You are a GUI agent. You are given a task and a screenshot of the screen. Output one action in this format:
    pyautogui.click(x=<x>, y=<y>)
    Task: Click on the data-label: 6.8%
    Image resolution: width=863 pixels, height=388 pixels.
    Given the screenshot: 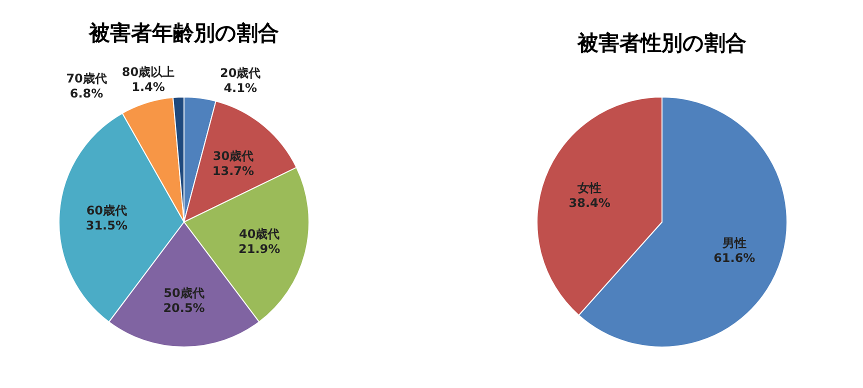 What is the action you would take?
    pyautogui.click(x=87, y=93)
    